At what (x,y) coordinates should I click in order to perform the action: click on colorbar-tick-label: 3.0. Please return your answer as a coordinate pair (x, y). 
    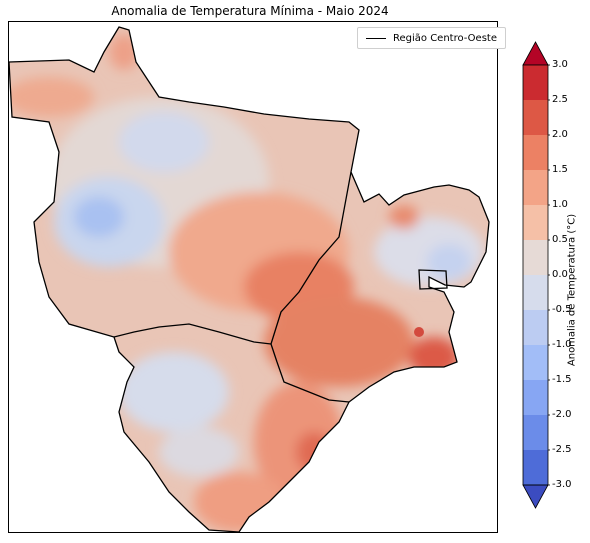
    Looking at the image, I should click on (560, 64).